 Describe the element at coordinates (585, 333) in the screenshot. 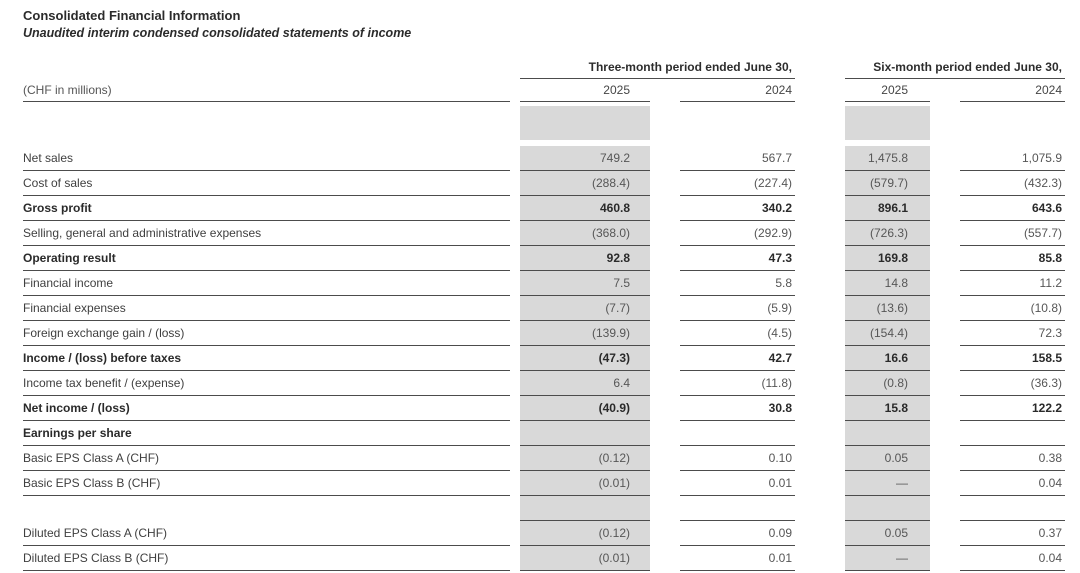

I see `value-cell: (139.9)` at that location.